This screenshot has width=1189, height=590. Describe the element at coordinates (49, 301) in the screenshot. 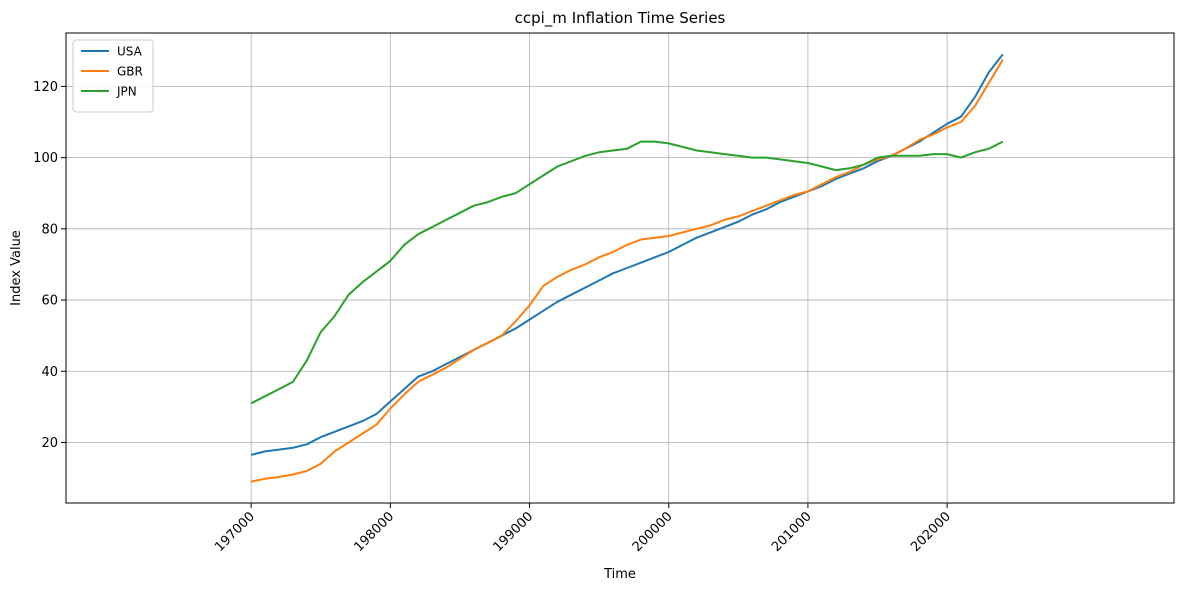

I see `y-tick-label: 60` at that location.